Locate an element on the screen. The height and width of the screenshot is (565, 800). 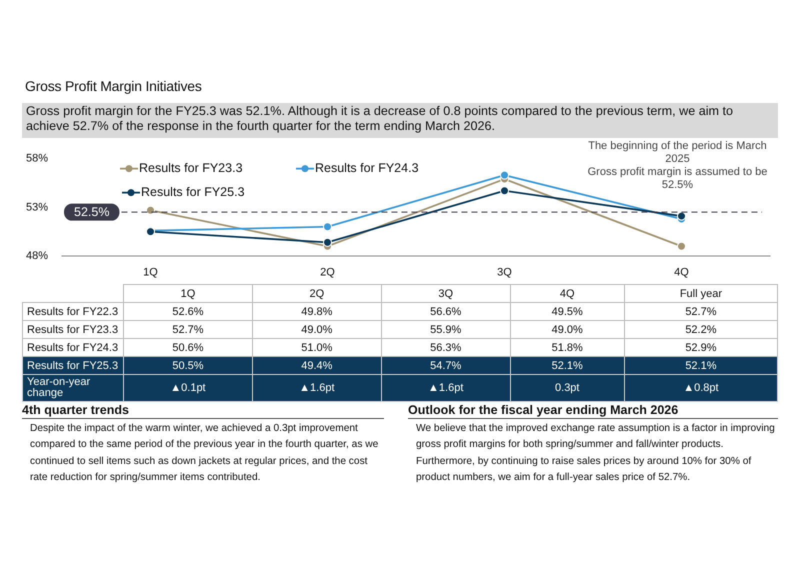
text: 56.3% is located at coordinates (445, 347).